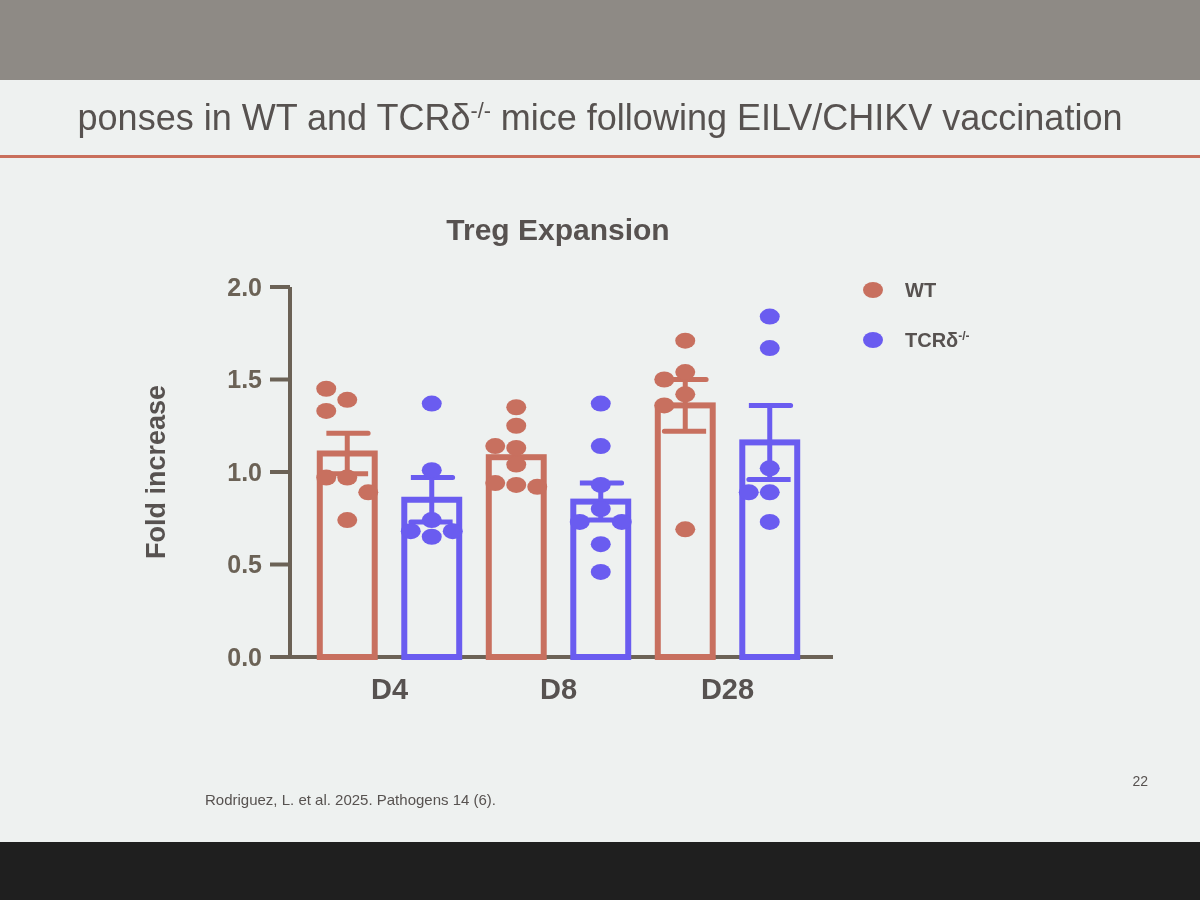 This screenshot has width=1200, height=900. Describe the element at coordinates (245, 379) in the screenshot. I see `y-tick-label: 1.5` at that location.